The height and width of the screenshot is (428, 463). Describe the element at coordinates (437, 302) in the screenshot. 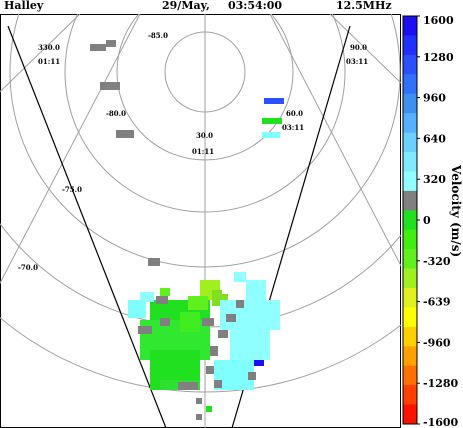

I see `colorbar-tick-label: -639` at that location.